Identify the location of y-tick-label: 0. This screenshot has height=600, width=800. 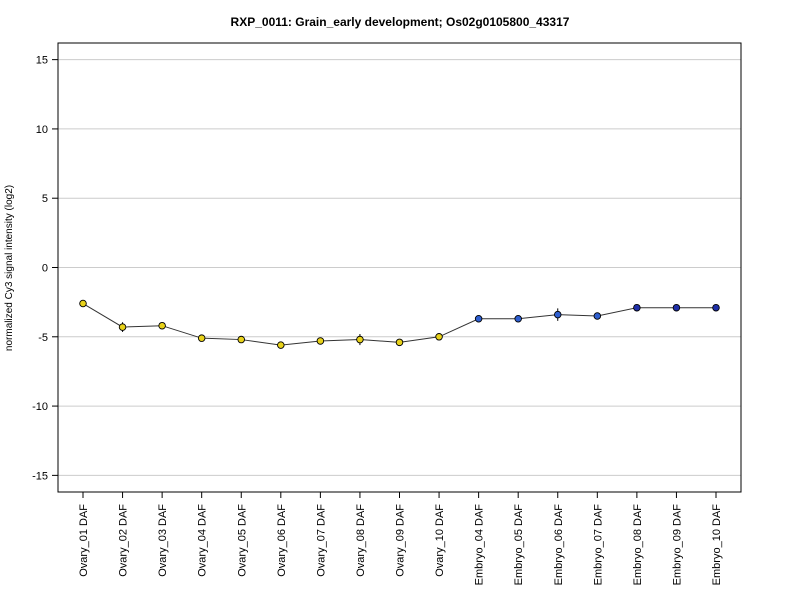
(45, 269).